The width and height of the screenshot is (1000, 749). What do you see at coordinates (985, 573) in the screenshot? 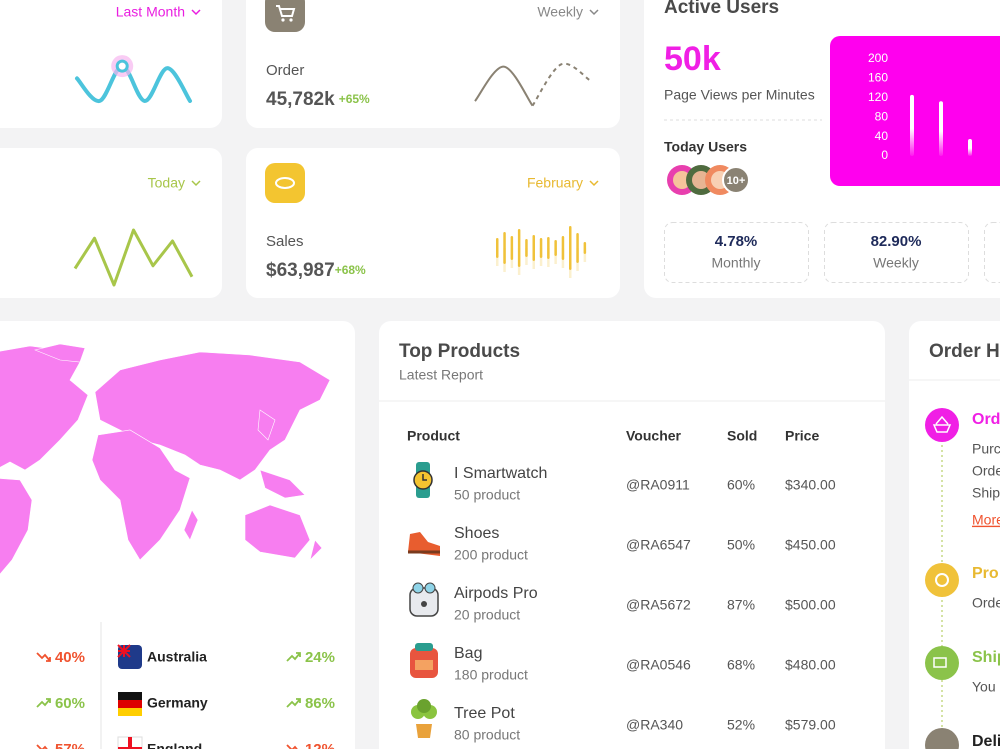
I see `timeline-title: Pro` at bounding box center [985, 573].